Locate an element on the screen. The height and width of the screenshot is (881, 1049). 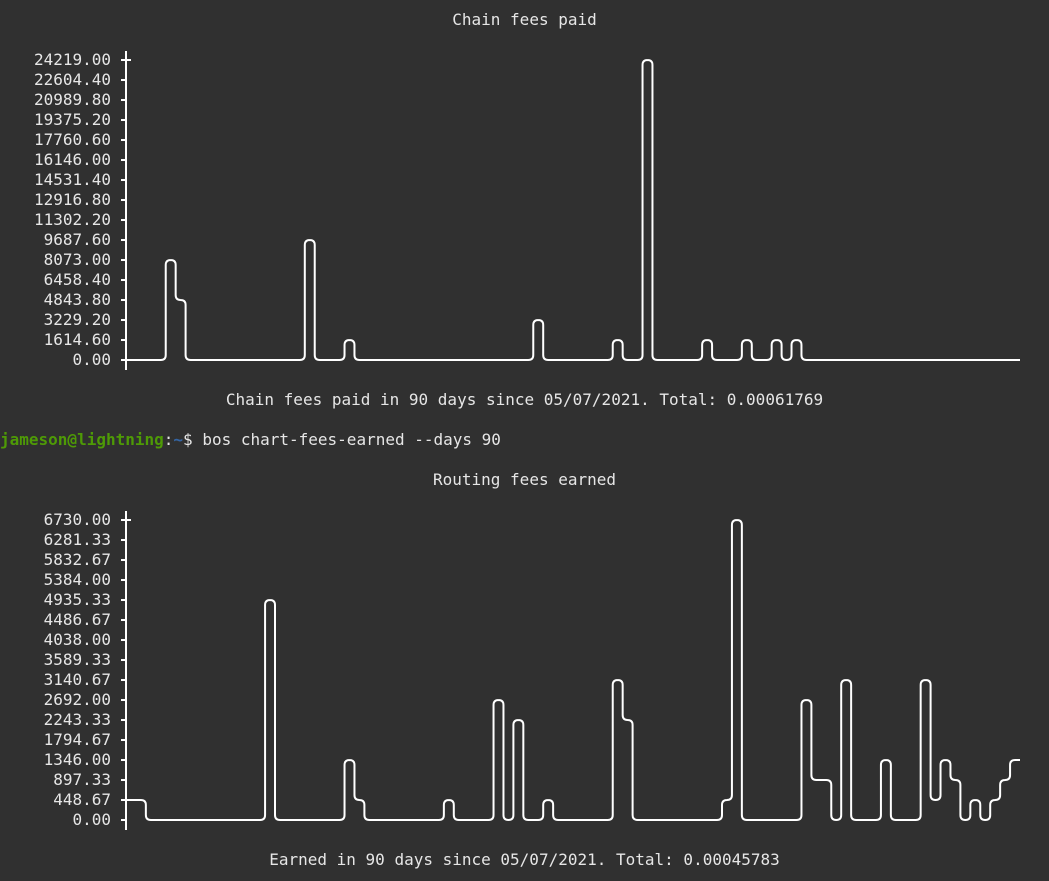
prompt-user: jameson@lightning is located at coordinates (82, 439).